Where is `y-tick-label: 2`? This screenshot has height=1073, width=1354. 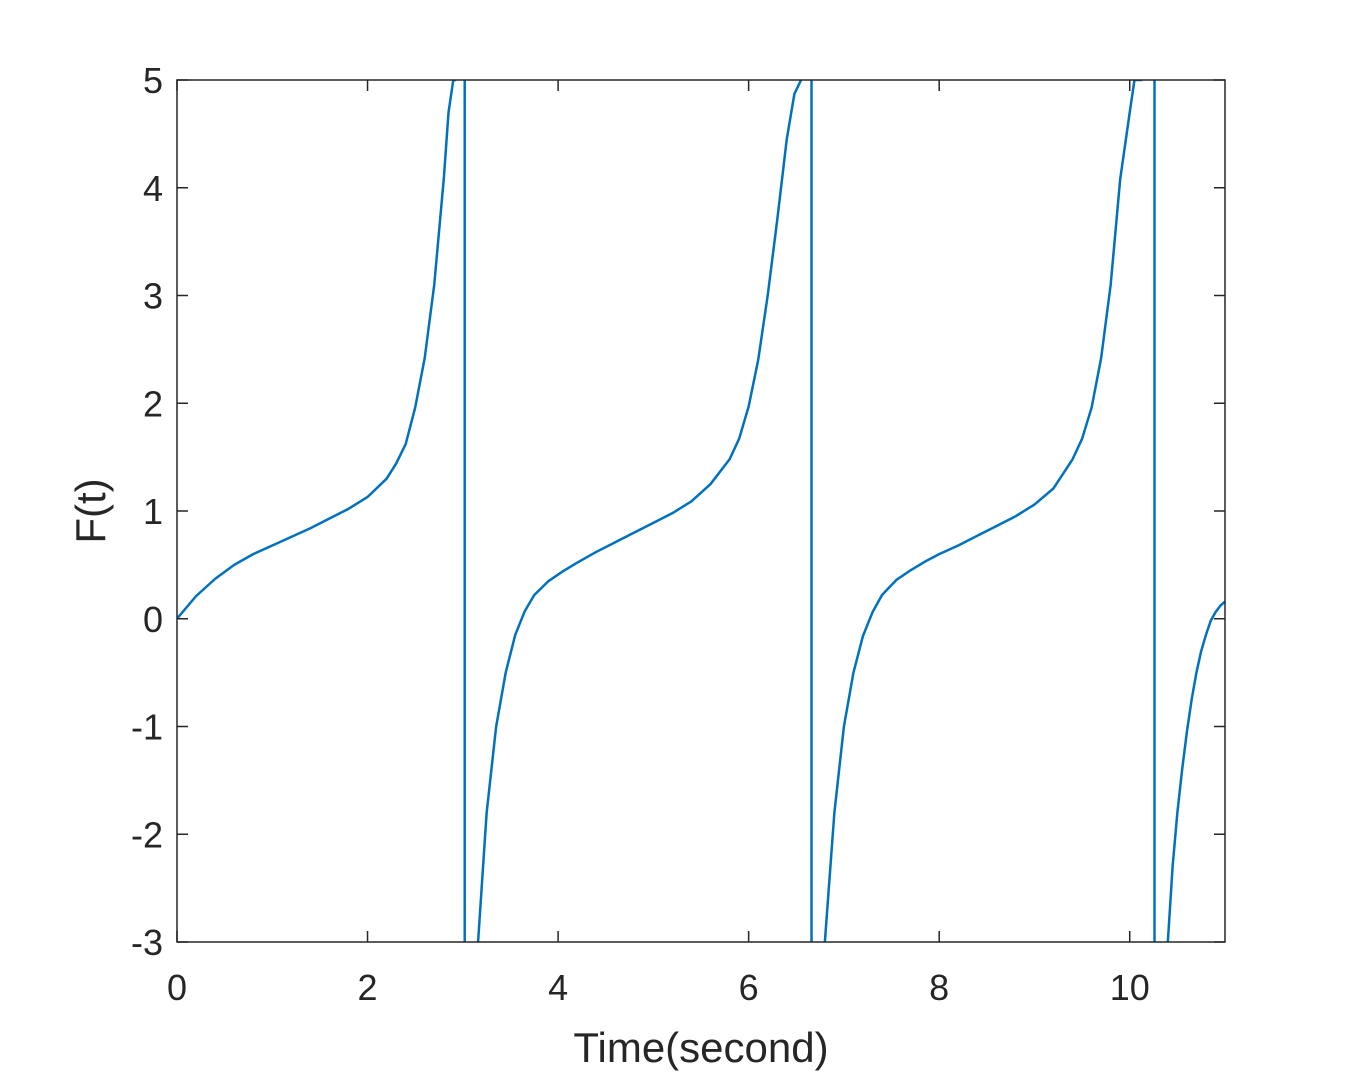
y-tick-label: 2 is located at coordinates (153, 403).